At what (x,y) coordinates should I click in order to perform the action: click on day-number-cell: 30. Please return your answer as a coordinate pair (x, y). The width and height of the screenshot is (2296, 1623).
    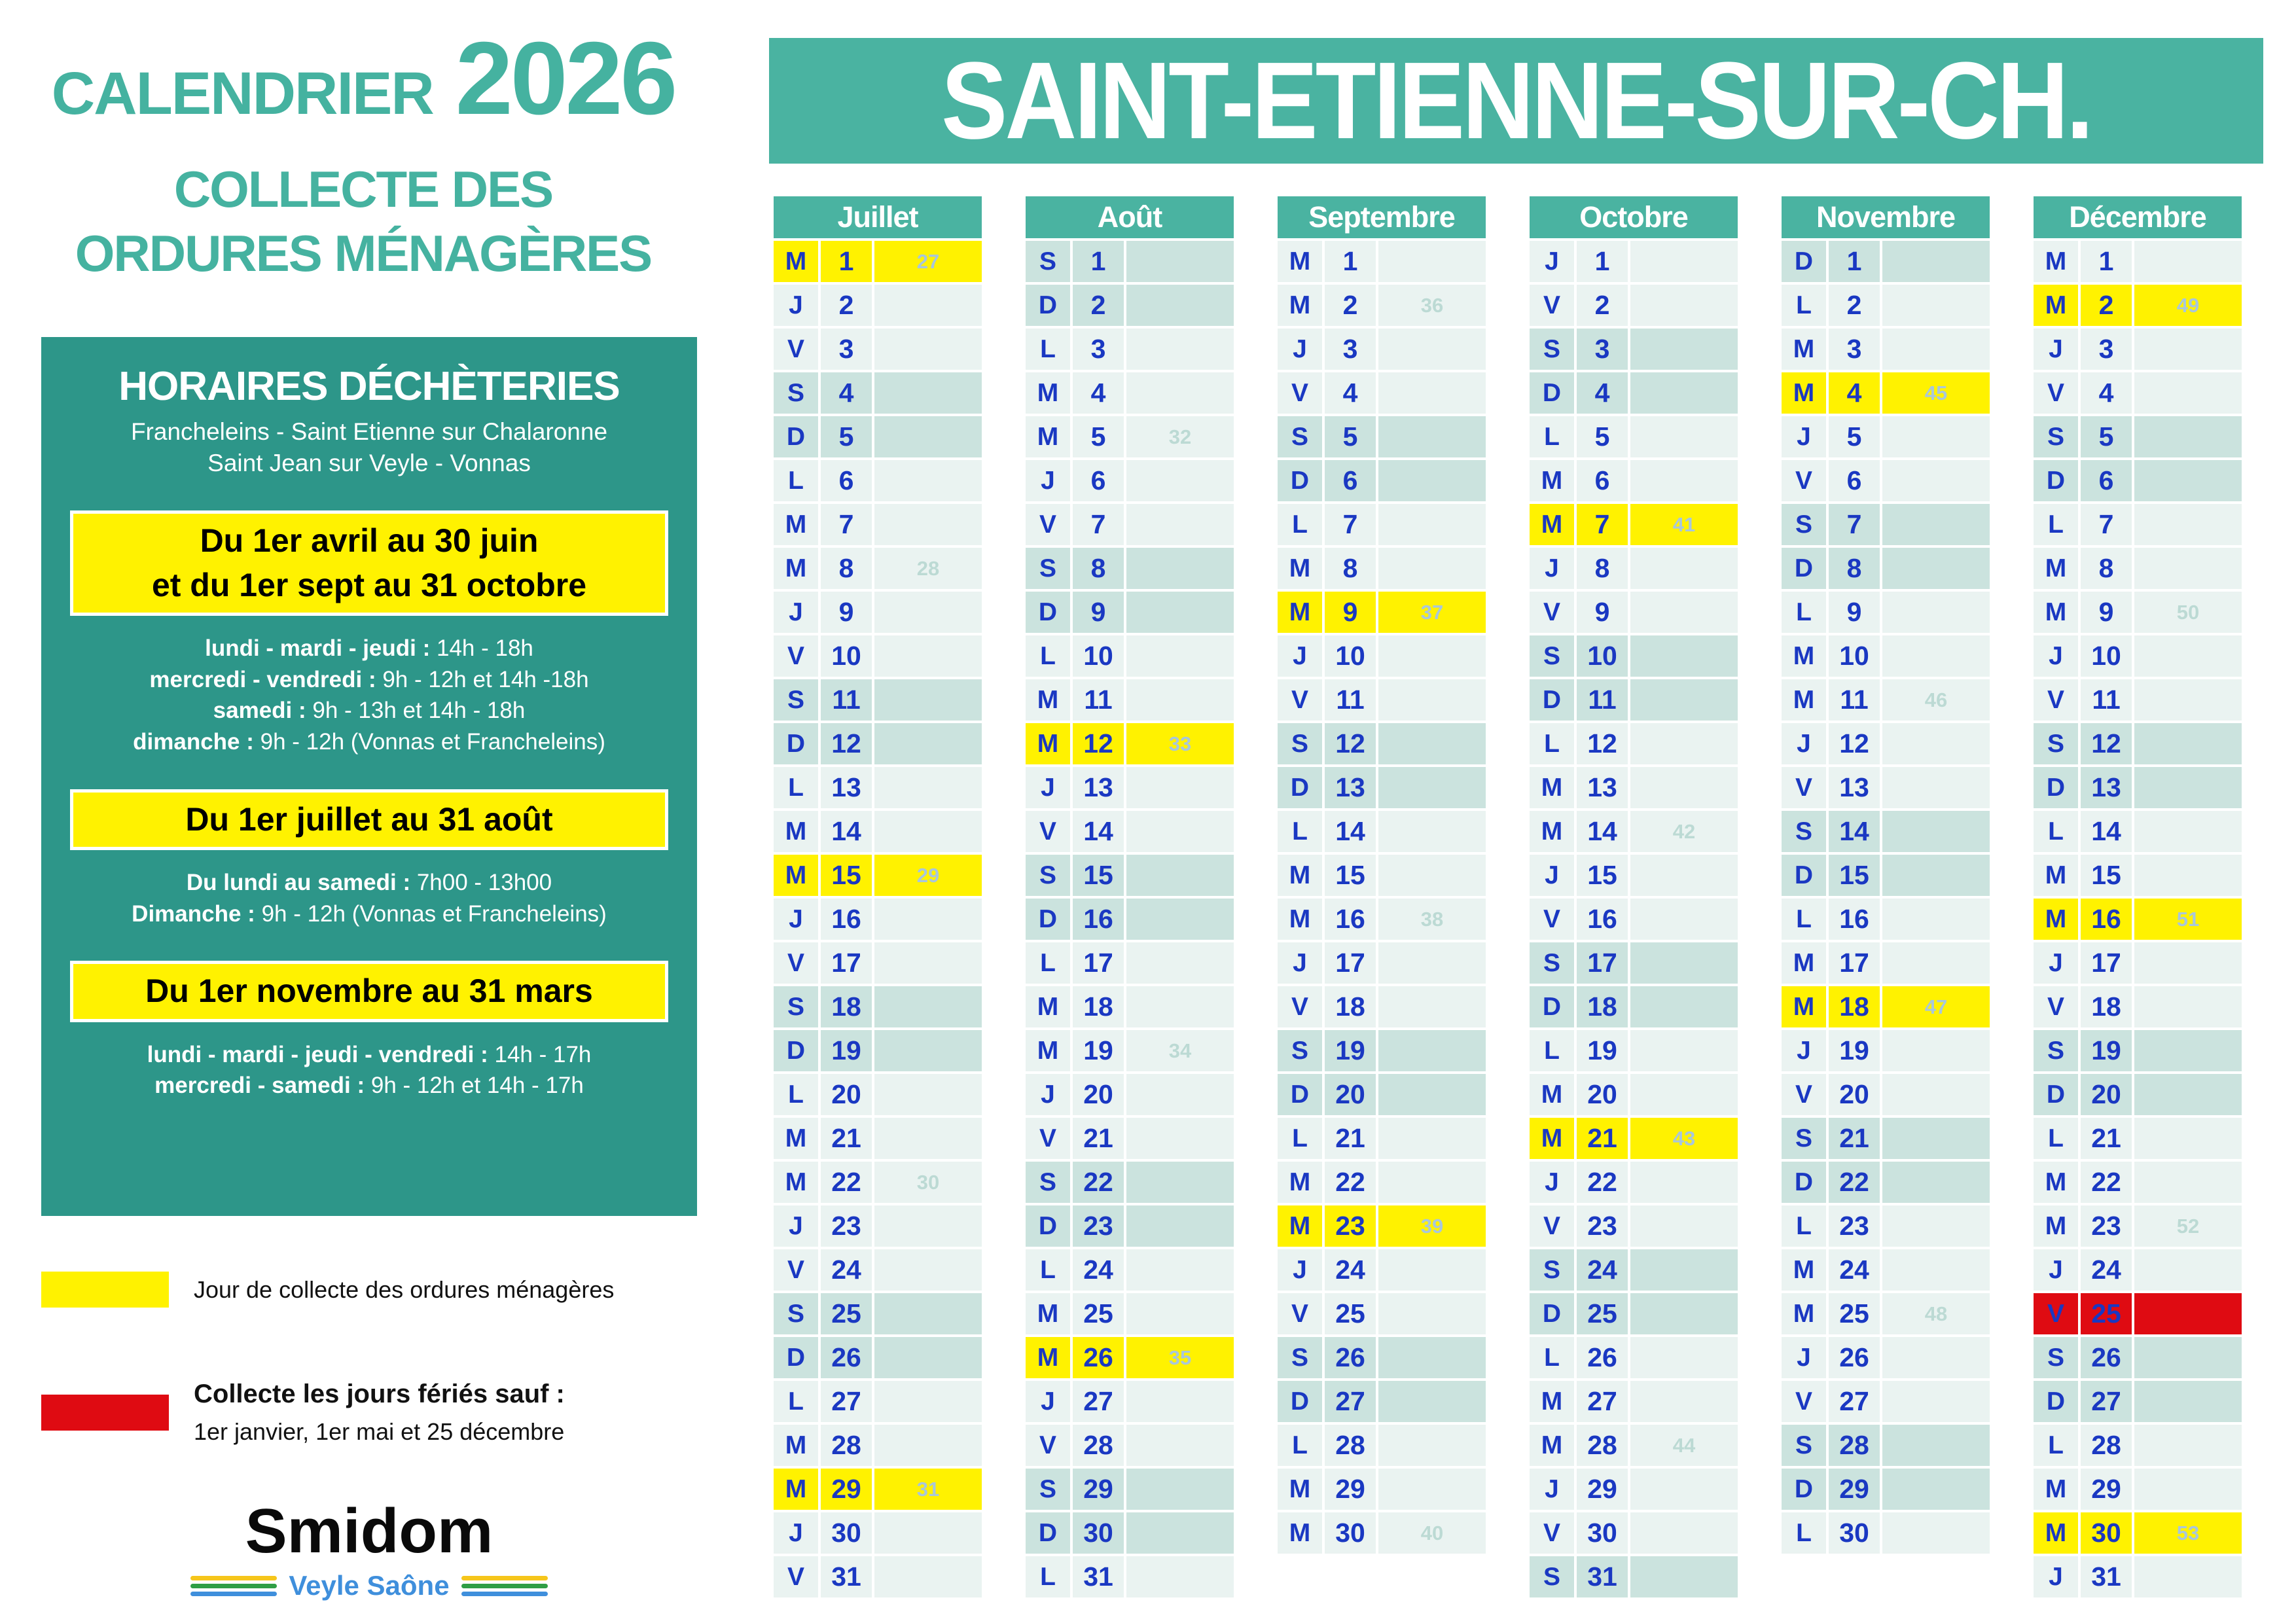
    Looking at the image, I should click on (1098, 1533).